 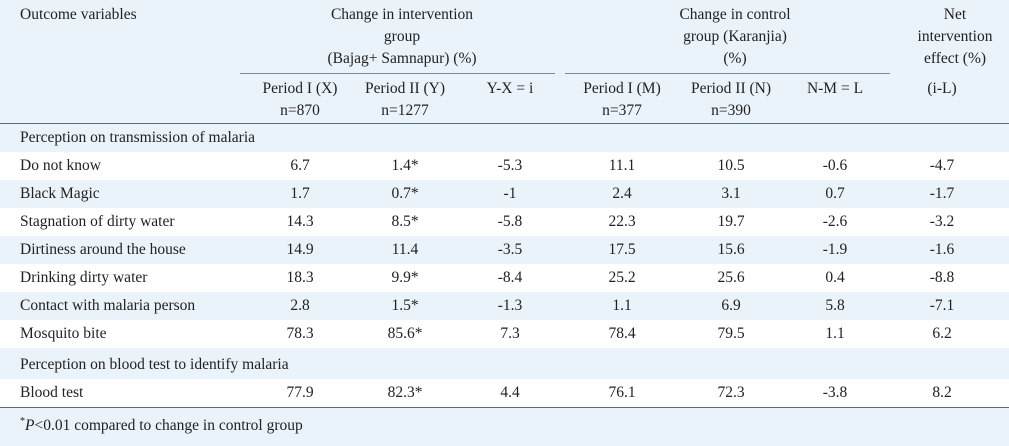 What do you see at coordinates (402, 36) in the screenshot?
I see `header-intervention-2: group` at bounding box center [402, 36].